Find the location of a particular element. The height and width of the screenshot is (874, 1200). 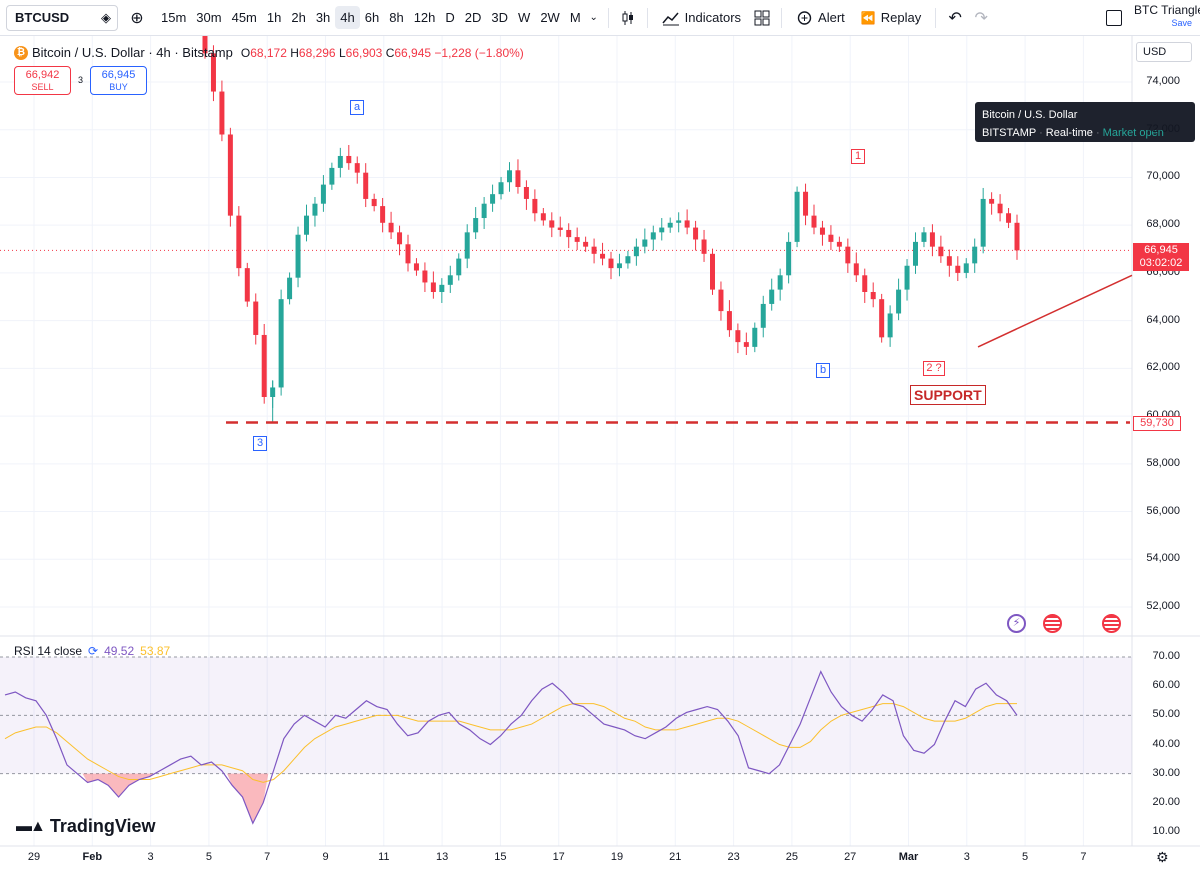

loading-spinner-icon: ⟳ is located at coordinates (93, 651).